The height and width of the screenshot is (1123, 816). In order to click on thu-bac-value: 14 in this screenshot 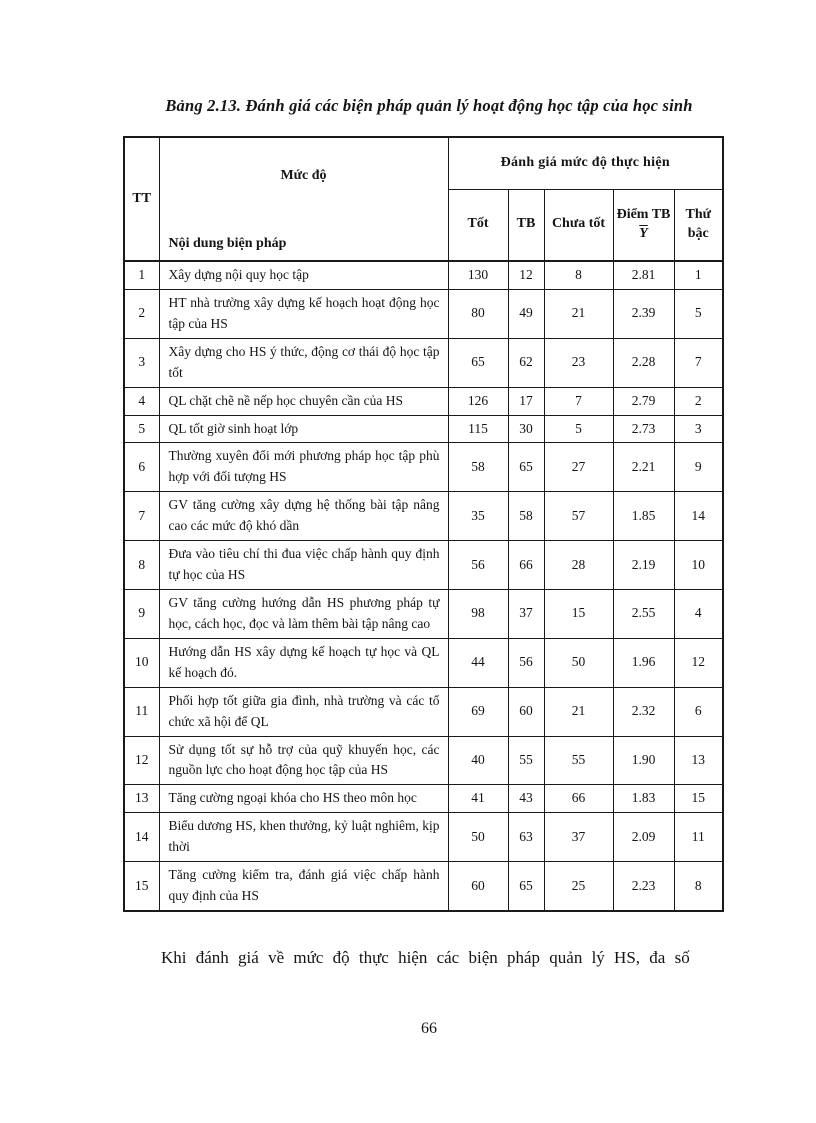, I will do `click(698, 516)`.